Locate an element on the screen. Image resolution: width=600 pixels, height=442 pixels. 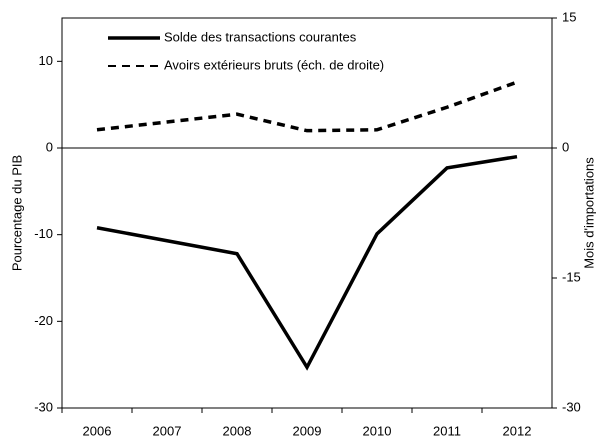
x-tick-label: 2011 is located at coordinates (447, 430).